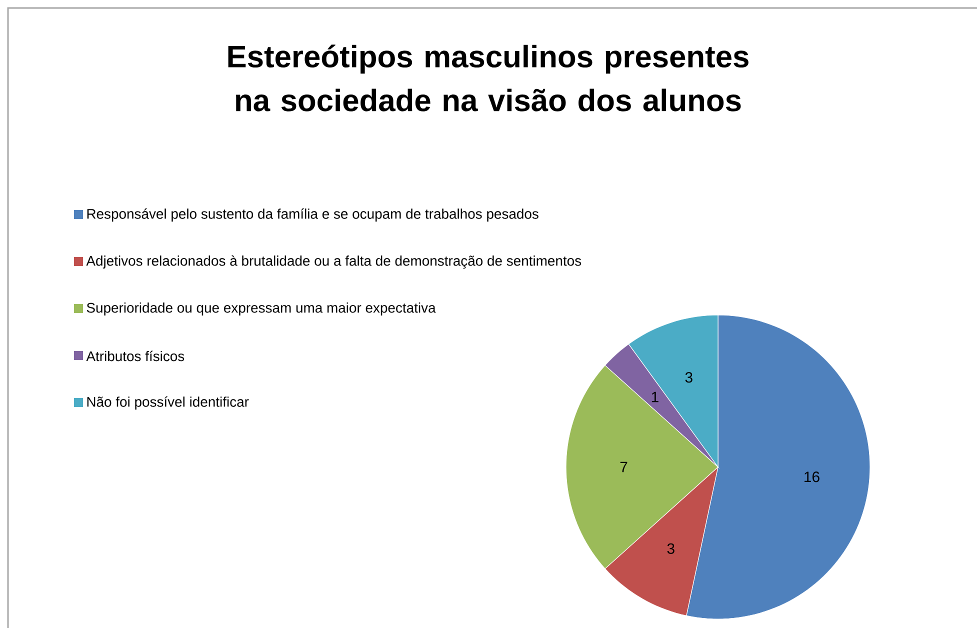 The height and width of the screenshot is (628, 977). What do you see at coordinates (135, 356) in the screenshot?
I see `legend-label: Atributos físicos` at bounding box center [135, 356].